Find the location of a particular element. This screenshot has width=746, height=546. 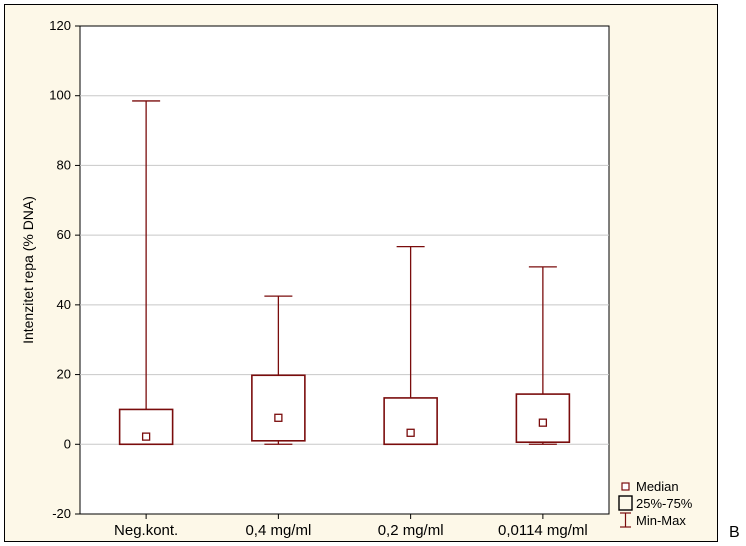

y-tick-label: 60 is located at coordinates (64, 234).